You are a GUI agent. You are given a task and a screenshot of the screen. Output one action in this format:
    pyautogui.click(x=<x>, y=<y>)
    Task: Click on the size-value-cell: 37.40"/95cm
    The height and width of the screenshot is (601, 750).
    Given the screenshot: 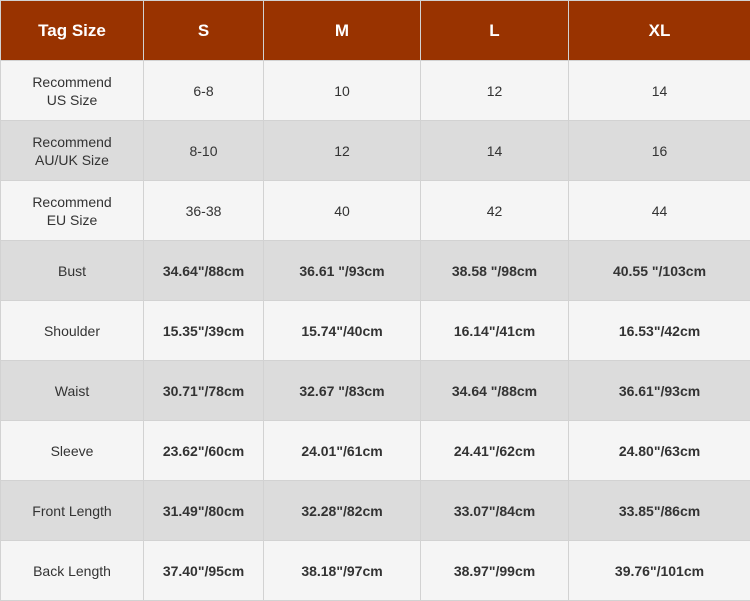 What is the action you would take?
    pyautogui.click(x=203, y=570)
    